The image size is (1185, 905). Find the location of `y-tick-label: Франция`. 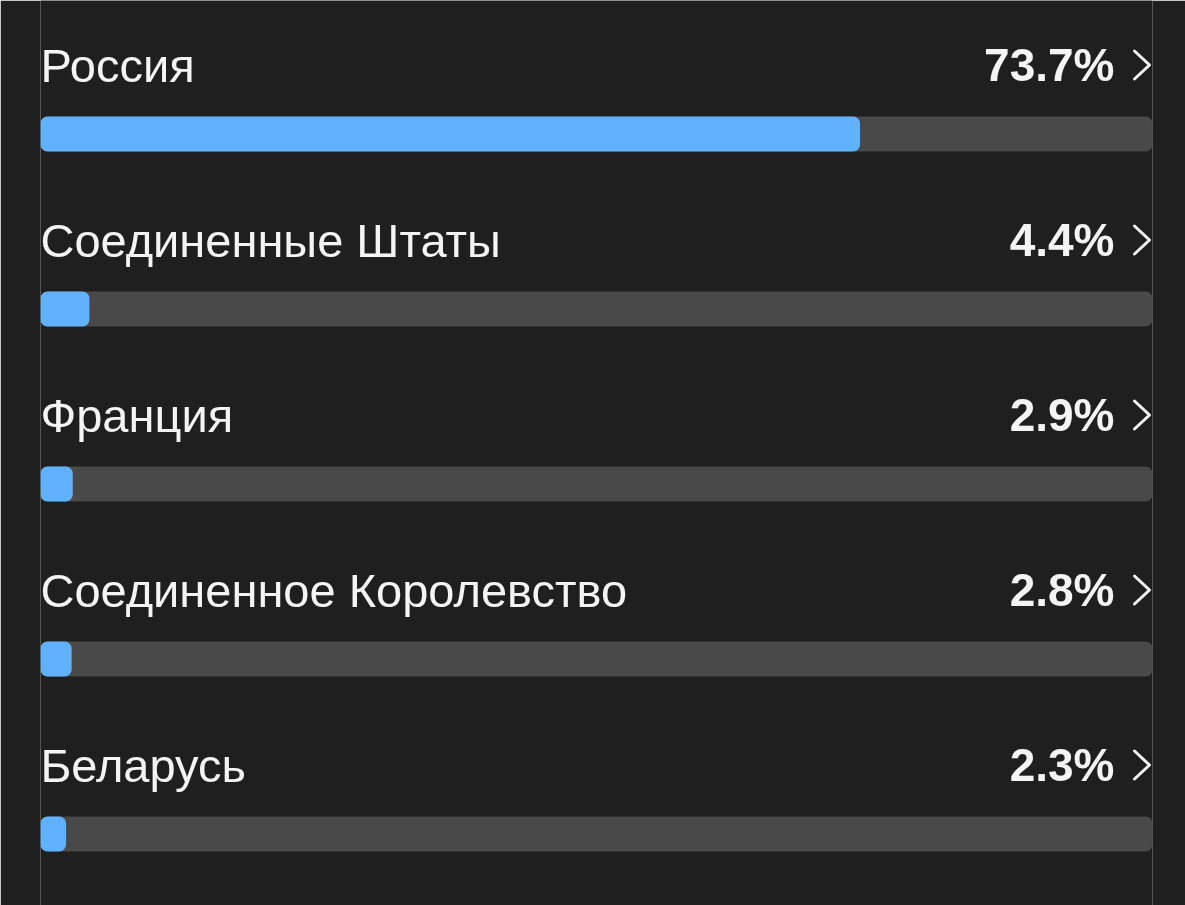

y-tick-label: Франция is located at coordinates (137, 415).